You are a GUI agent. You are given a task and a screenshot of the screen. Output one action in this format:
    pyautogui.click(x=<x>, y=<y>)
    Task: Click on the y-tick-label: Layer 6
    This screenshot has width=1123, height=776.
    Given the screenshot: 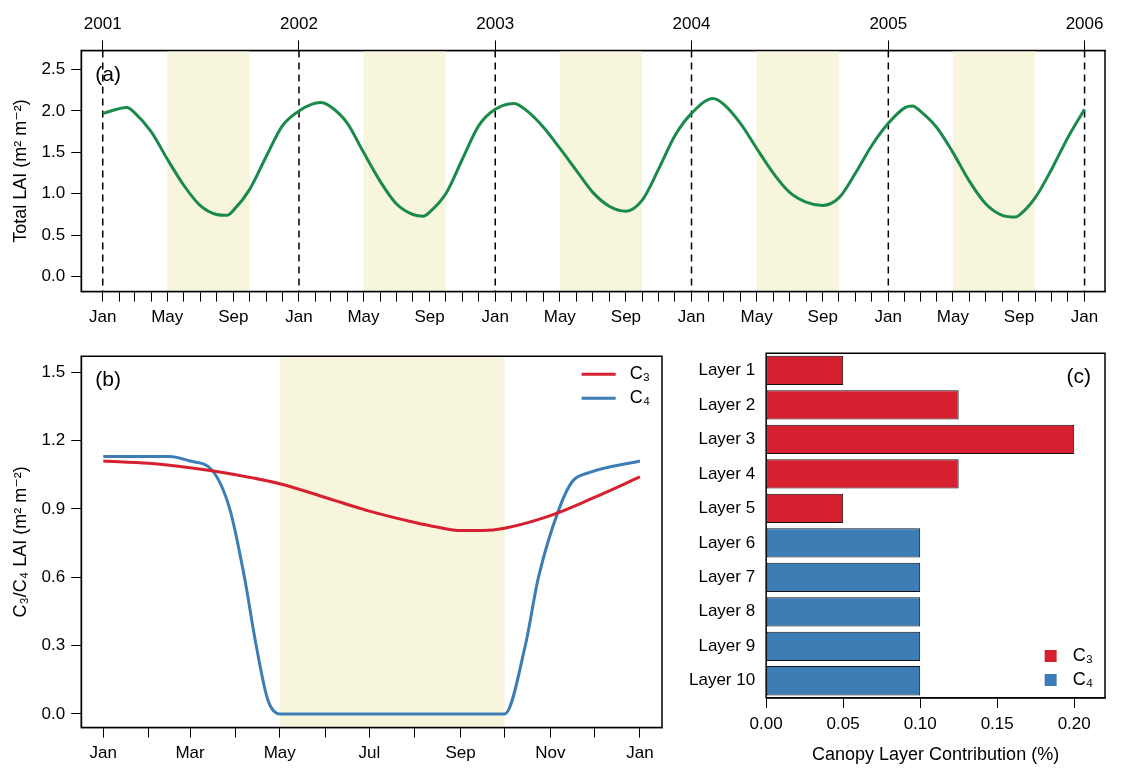 What is the action you would take?
    pyautogui.click(x=727, y=542)
    